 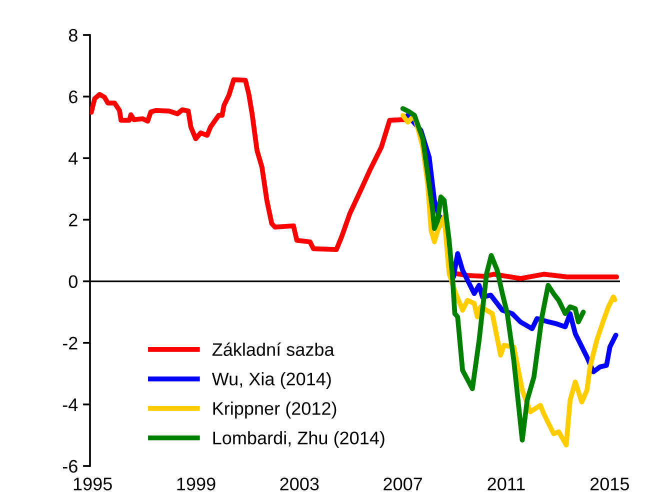 I want to click on legend-label: Wu, Xia (2014), so click(x=271, y=380).